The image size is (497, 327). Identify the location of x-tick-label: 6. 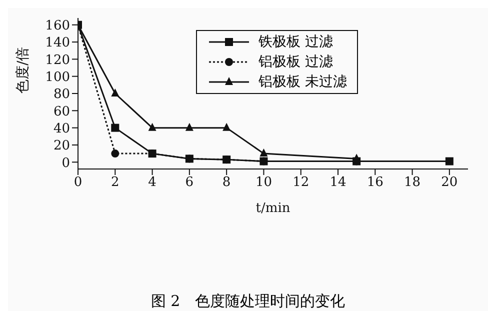
(189, 182).